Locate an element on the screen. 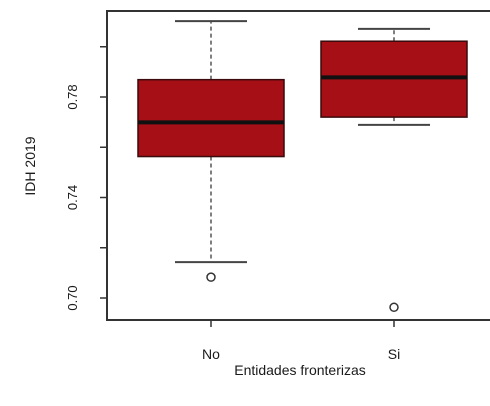 This screenshot has height=406, width=490. y-tick-label: 0.74 is located at coordinates (72, 197).